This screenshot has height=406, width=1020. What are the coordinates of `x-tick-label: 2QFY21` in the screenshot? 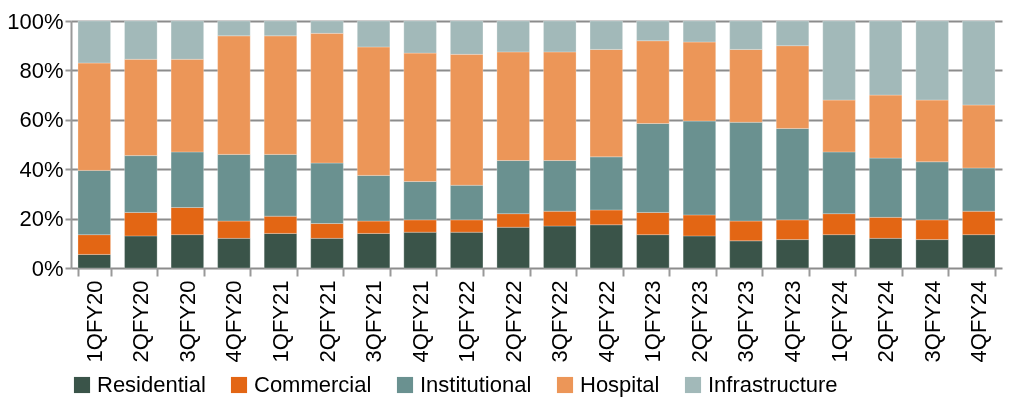 It's located at (327, 321).